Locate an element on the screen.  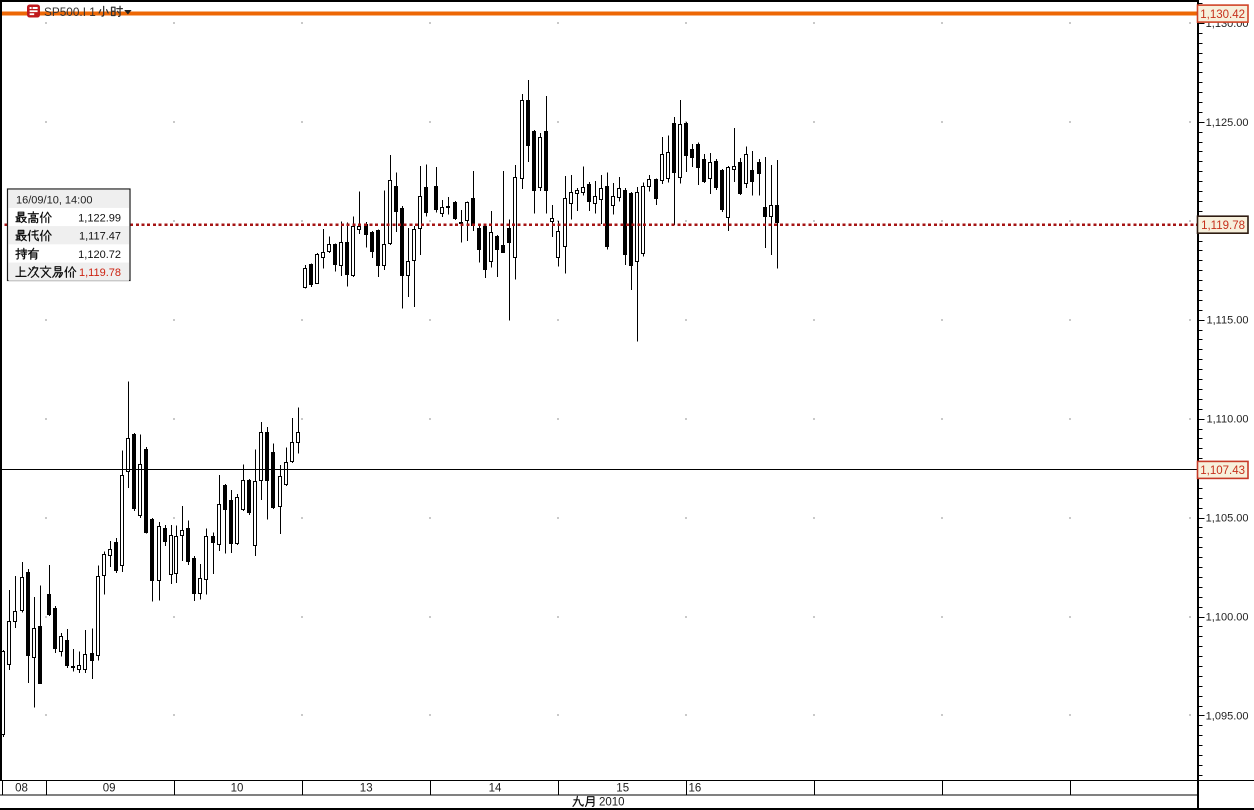
svg-text: 15 is located at coordinates (622, 789).